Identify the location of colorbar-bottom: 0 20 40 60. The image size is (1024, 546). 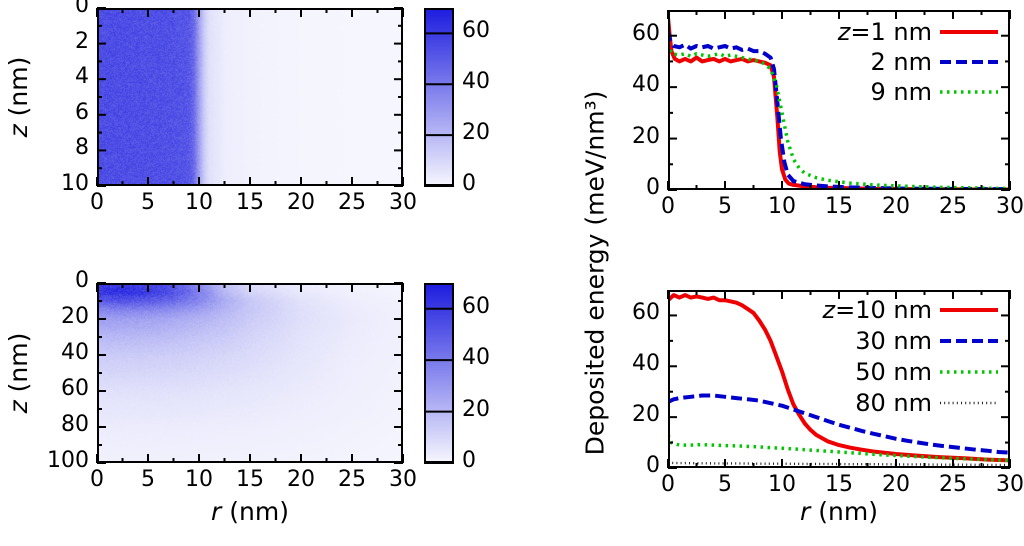
(457, 377).